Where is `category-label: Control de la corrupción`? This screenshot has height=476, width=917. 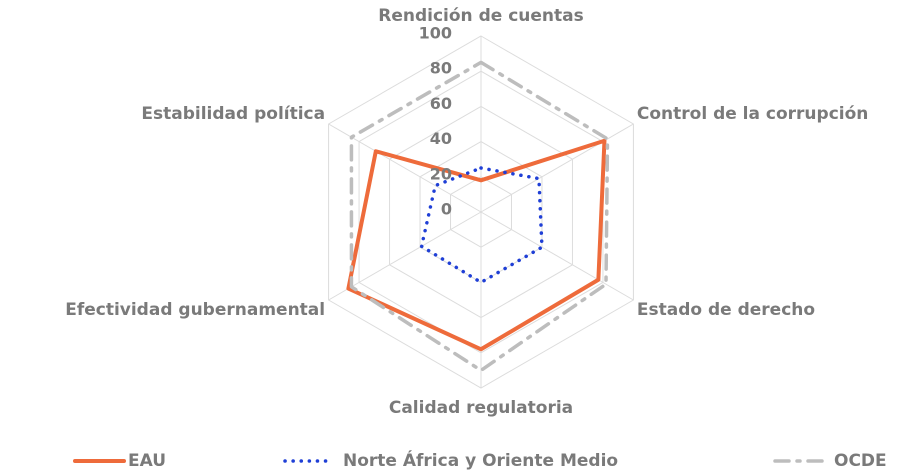 category-label: Control de la corrupción is located at coordinates (753, 114).